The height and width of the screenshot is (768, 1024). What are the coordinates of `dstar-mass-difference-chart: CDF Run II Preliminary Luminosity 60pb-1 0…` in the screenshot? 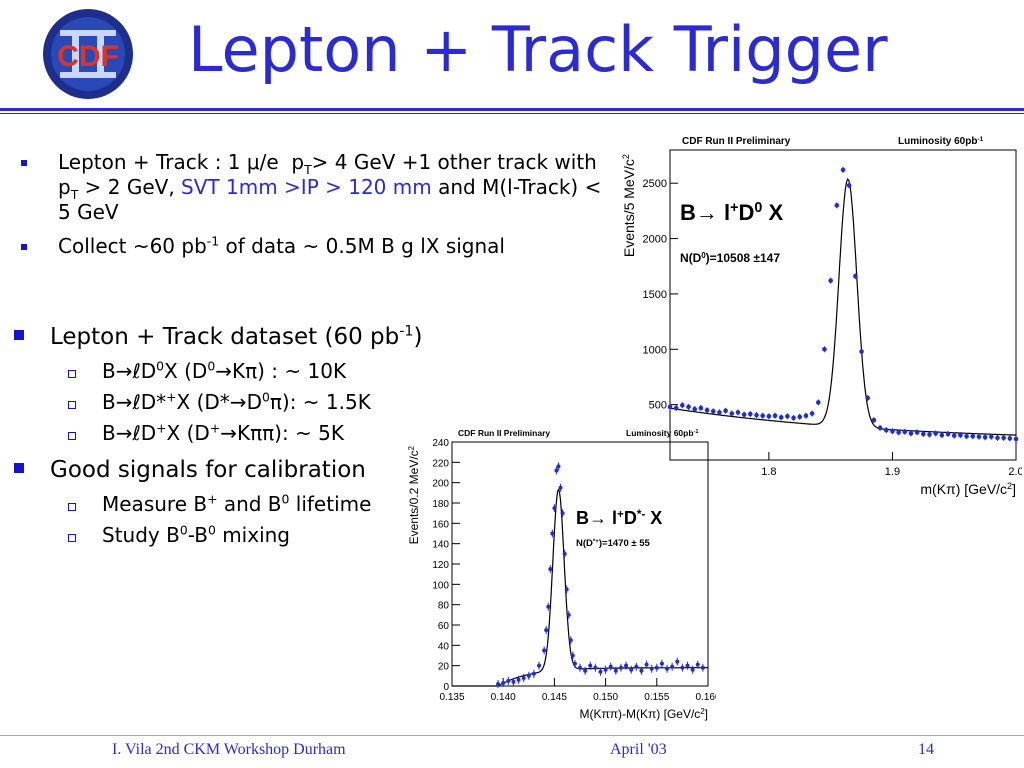 It's located at (560, 575).